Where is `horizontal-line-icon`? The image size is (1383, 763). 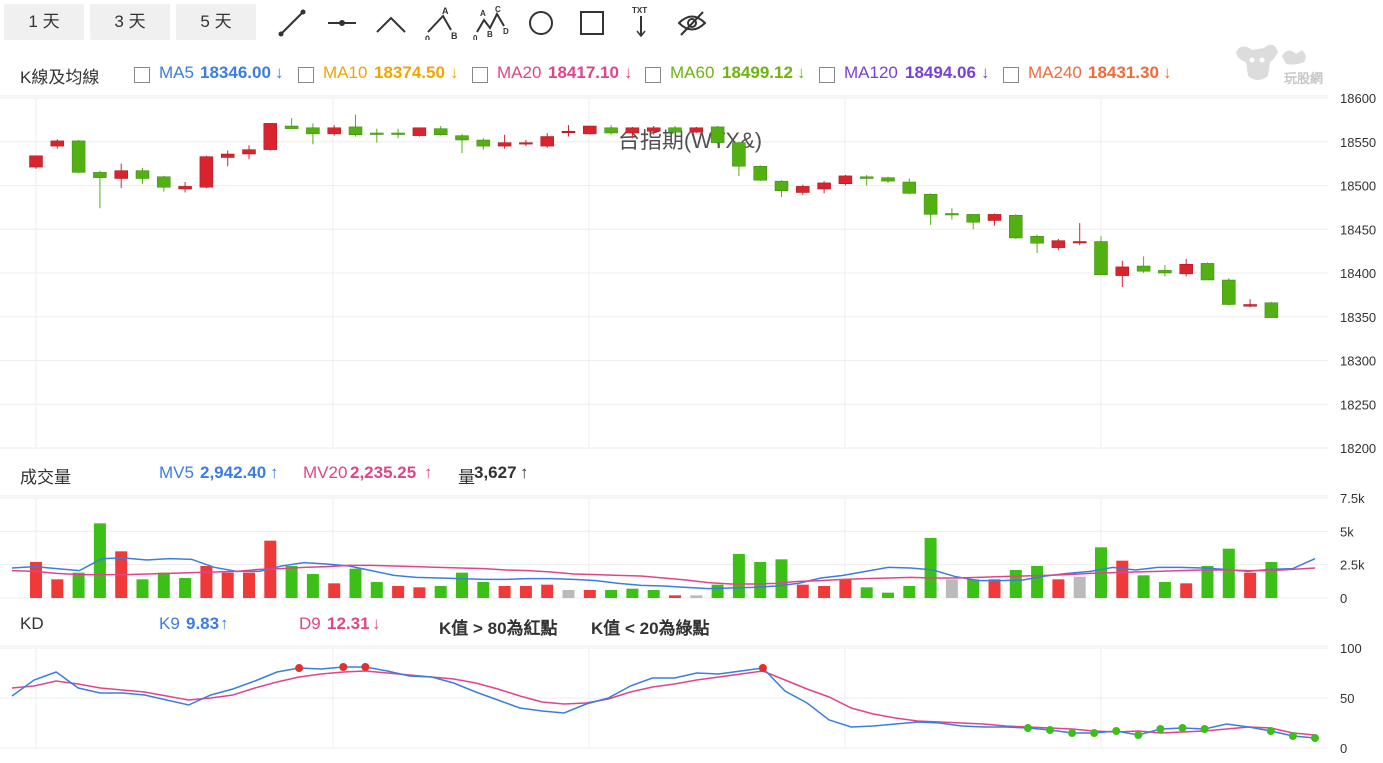 horizontal-line-icon is located at coordinates (342, 22).